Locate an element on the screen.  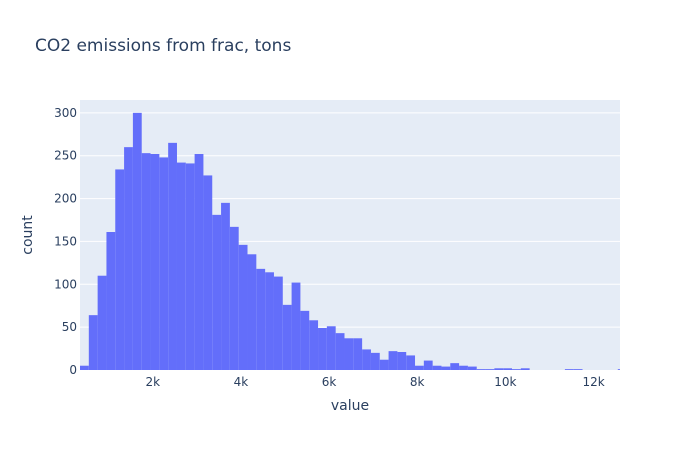
y-tick-label: 0 is located at coordinates (73, 370).